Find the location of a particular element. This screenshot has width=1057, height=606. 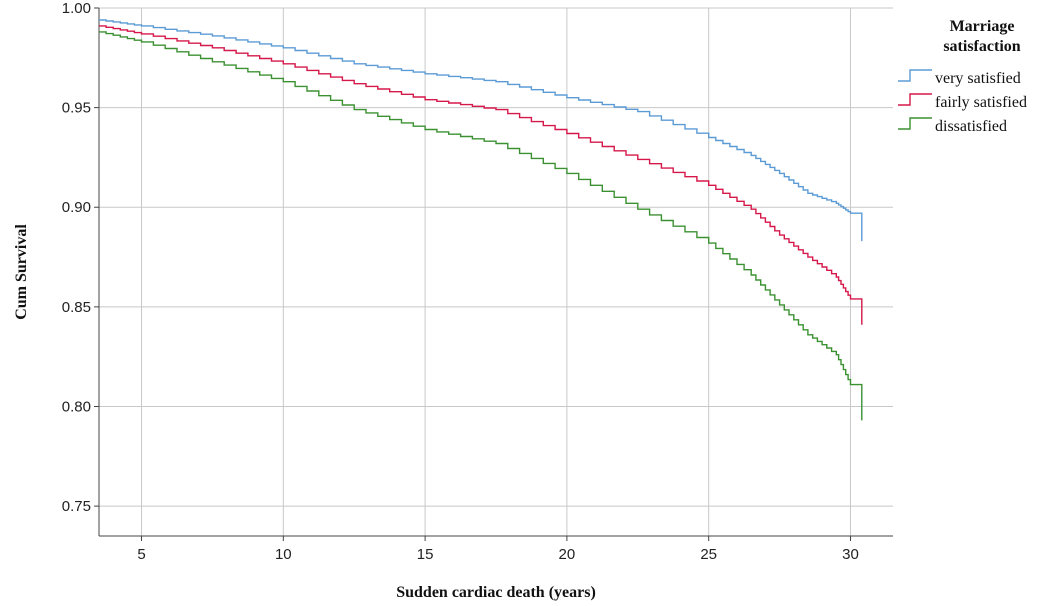

y-tick-label: 0.80 is located at coordinates (76, 406).